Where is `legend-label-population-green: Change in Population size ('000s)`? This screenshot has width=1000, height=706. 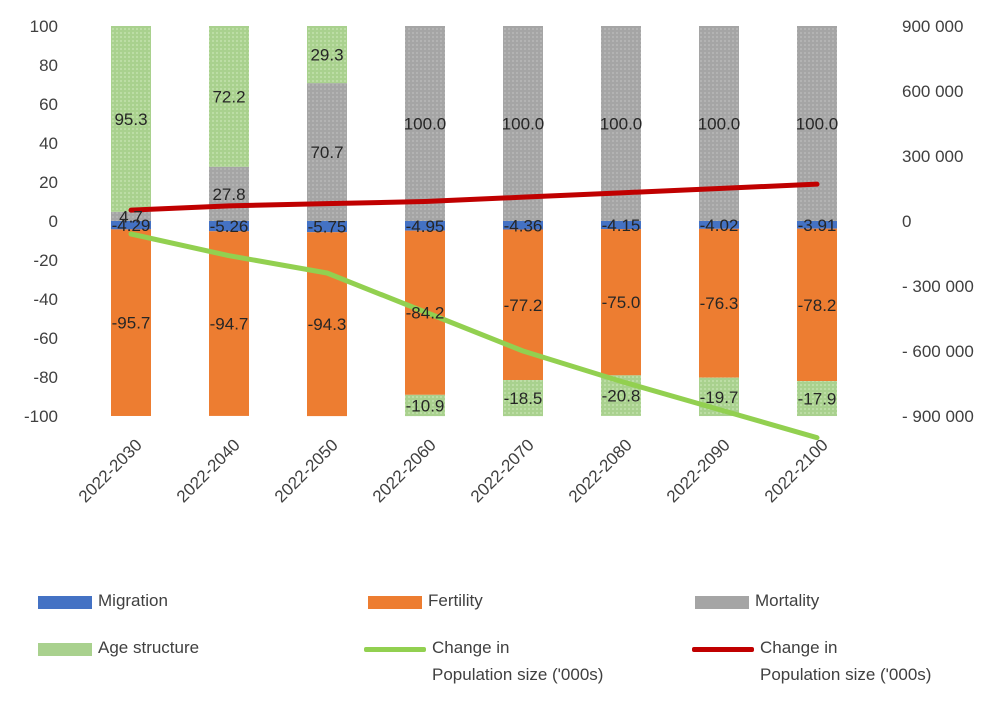 legend-label-population-green: Change in Population size ('000s) is located at coordinates (518, 661).